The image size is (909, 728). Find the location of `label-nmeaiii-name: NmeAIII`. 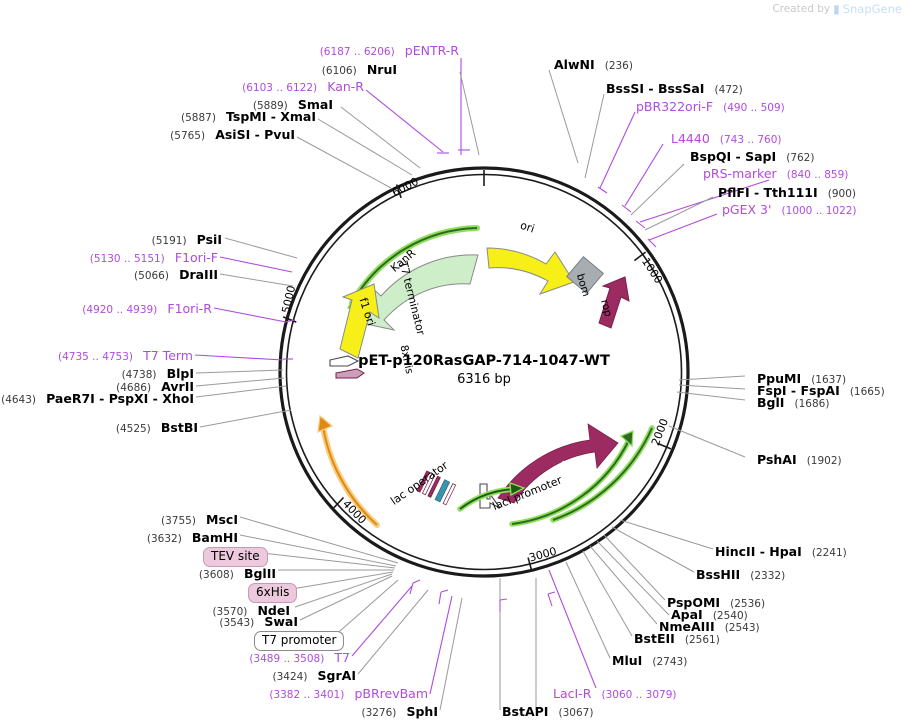

label-nmeaiii-name: NmeAIII is located at coordinates (687, 626).